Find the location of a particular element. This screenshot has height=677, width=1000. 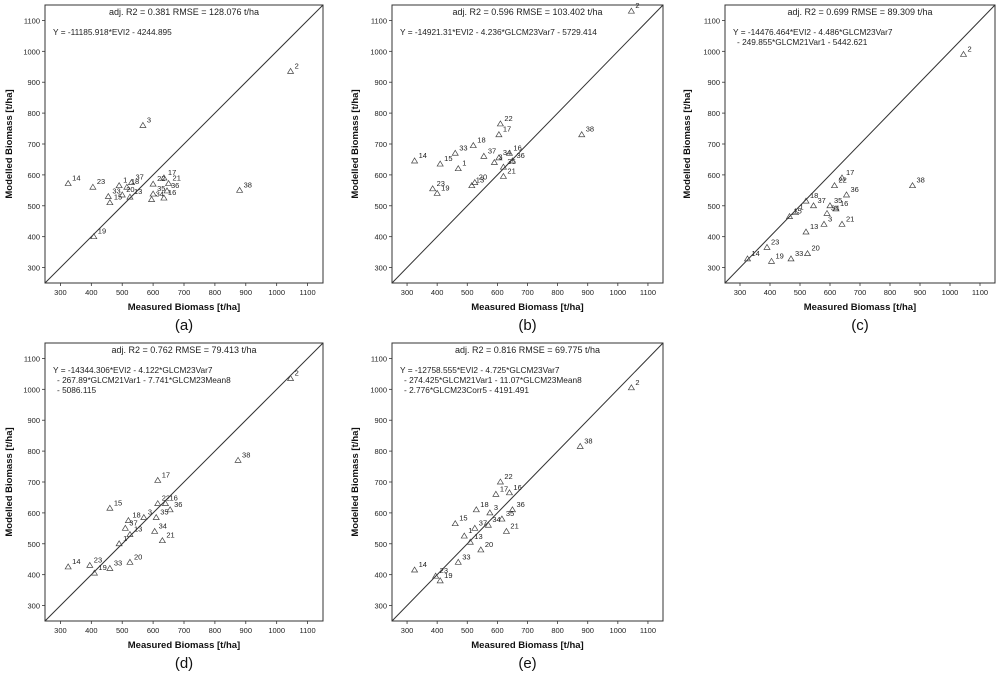

y-tick-label: 500 is located at coordinates (380, 206).